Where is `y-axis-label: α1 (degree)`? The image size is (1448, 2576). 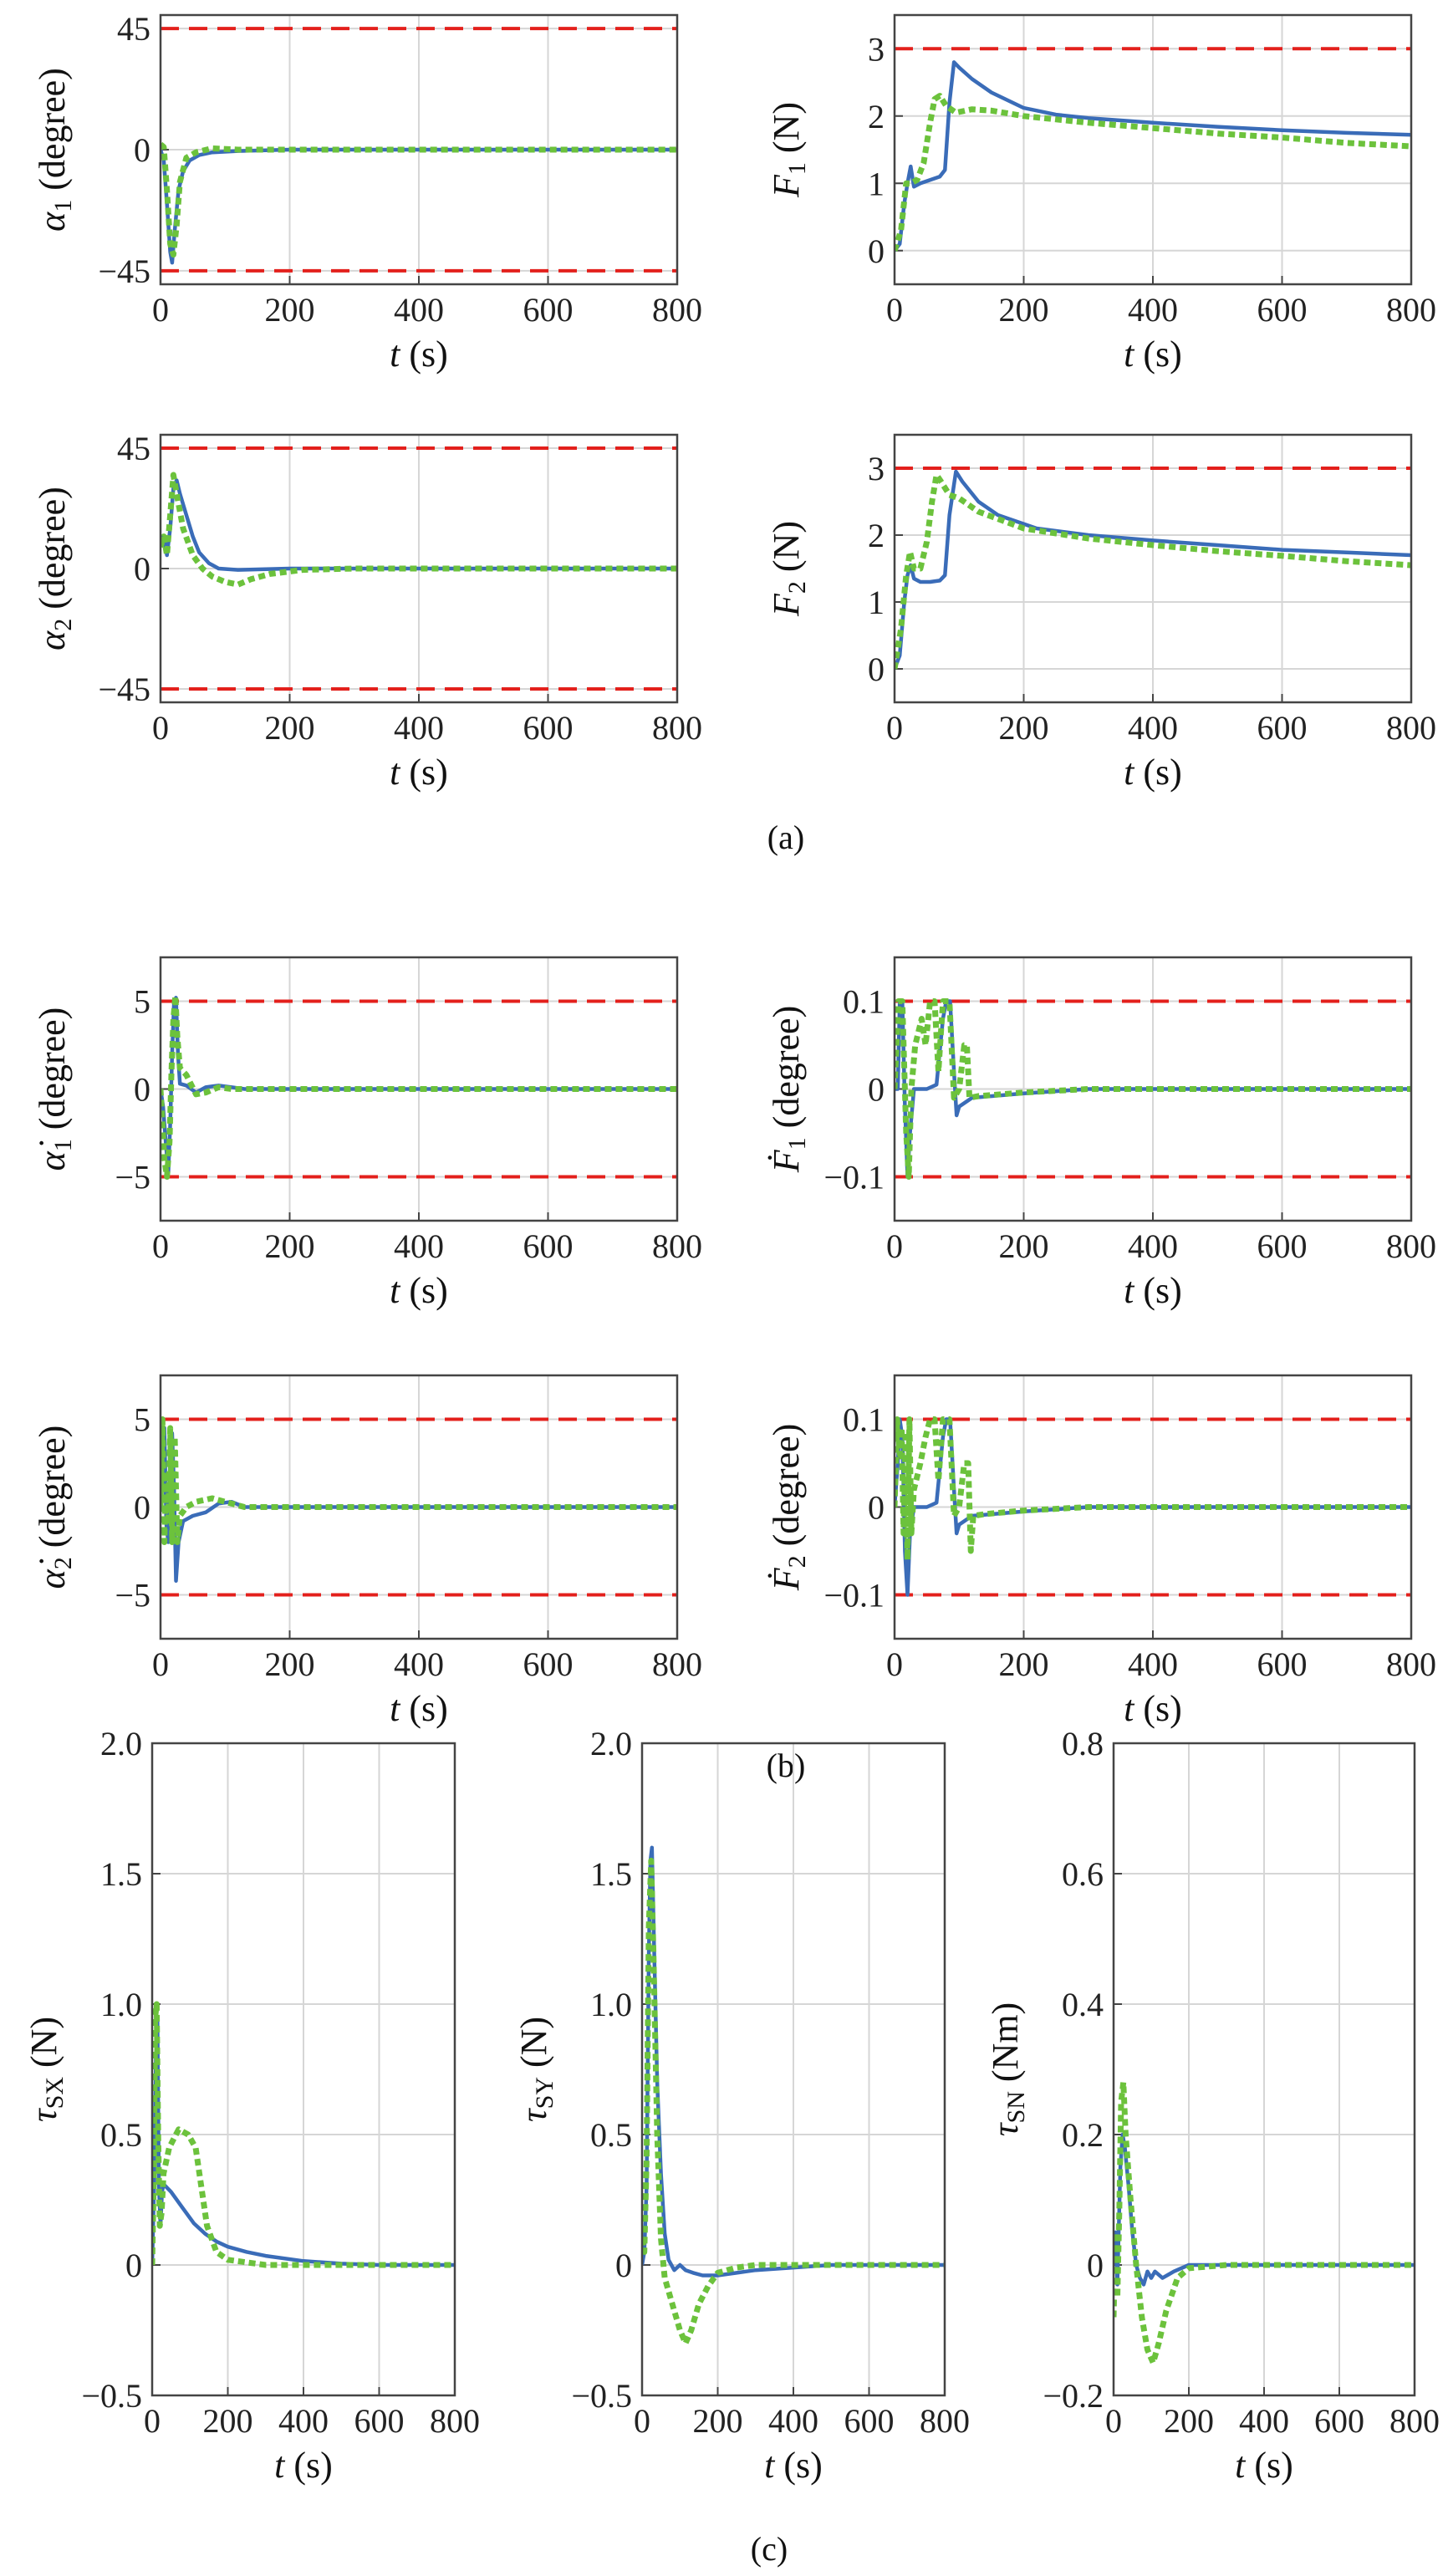 y-axis-label: α1 (degree) is located at coordinates (54, 150).